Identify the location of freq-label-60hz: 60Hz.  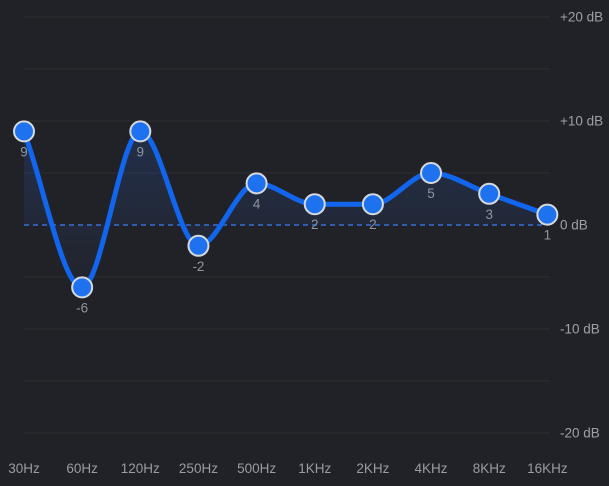
(82, 468).